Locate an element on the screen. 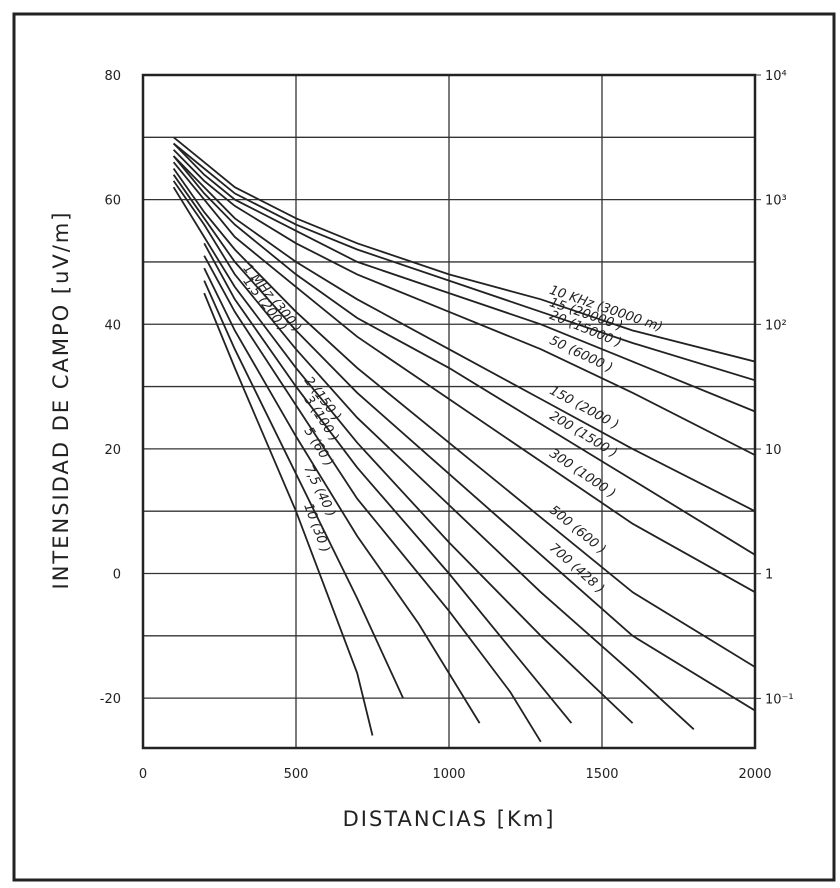 This screenshot has height=888, width=840. x-tick-label: 500 is located at coordinates (296, 774).